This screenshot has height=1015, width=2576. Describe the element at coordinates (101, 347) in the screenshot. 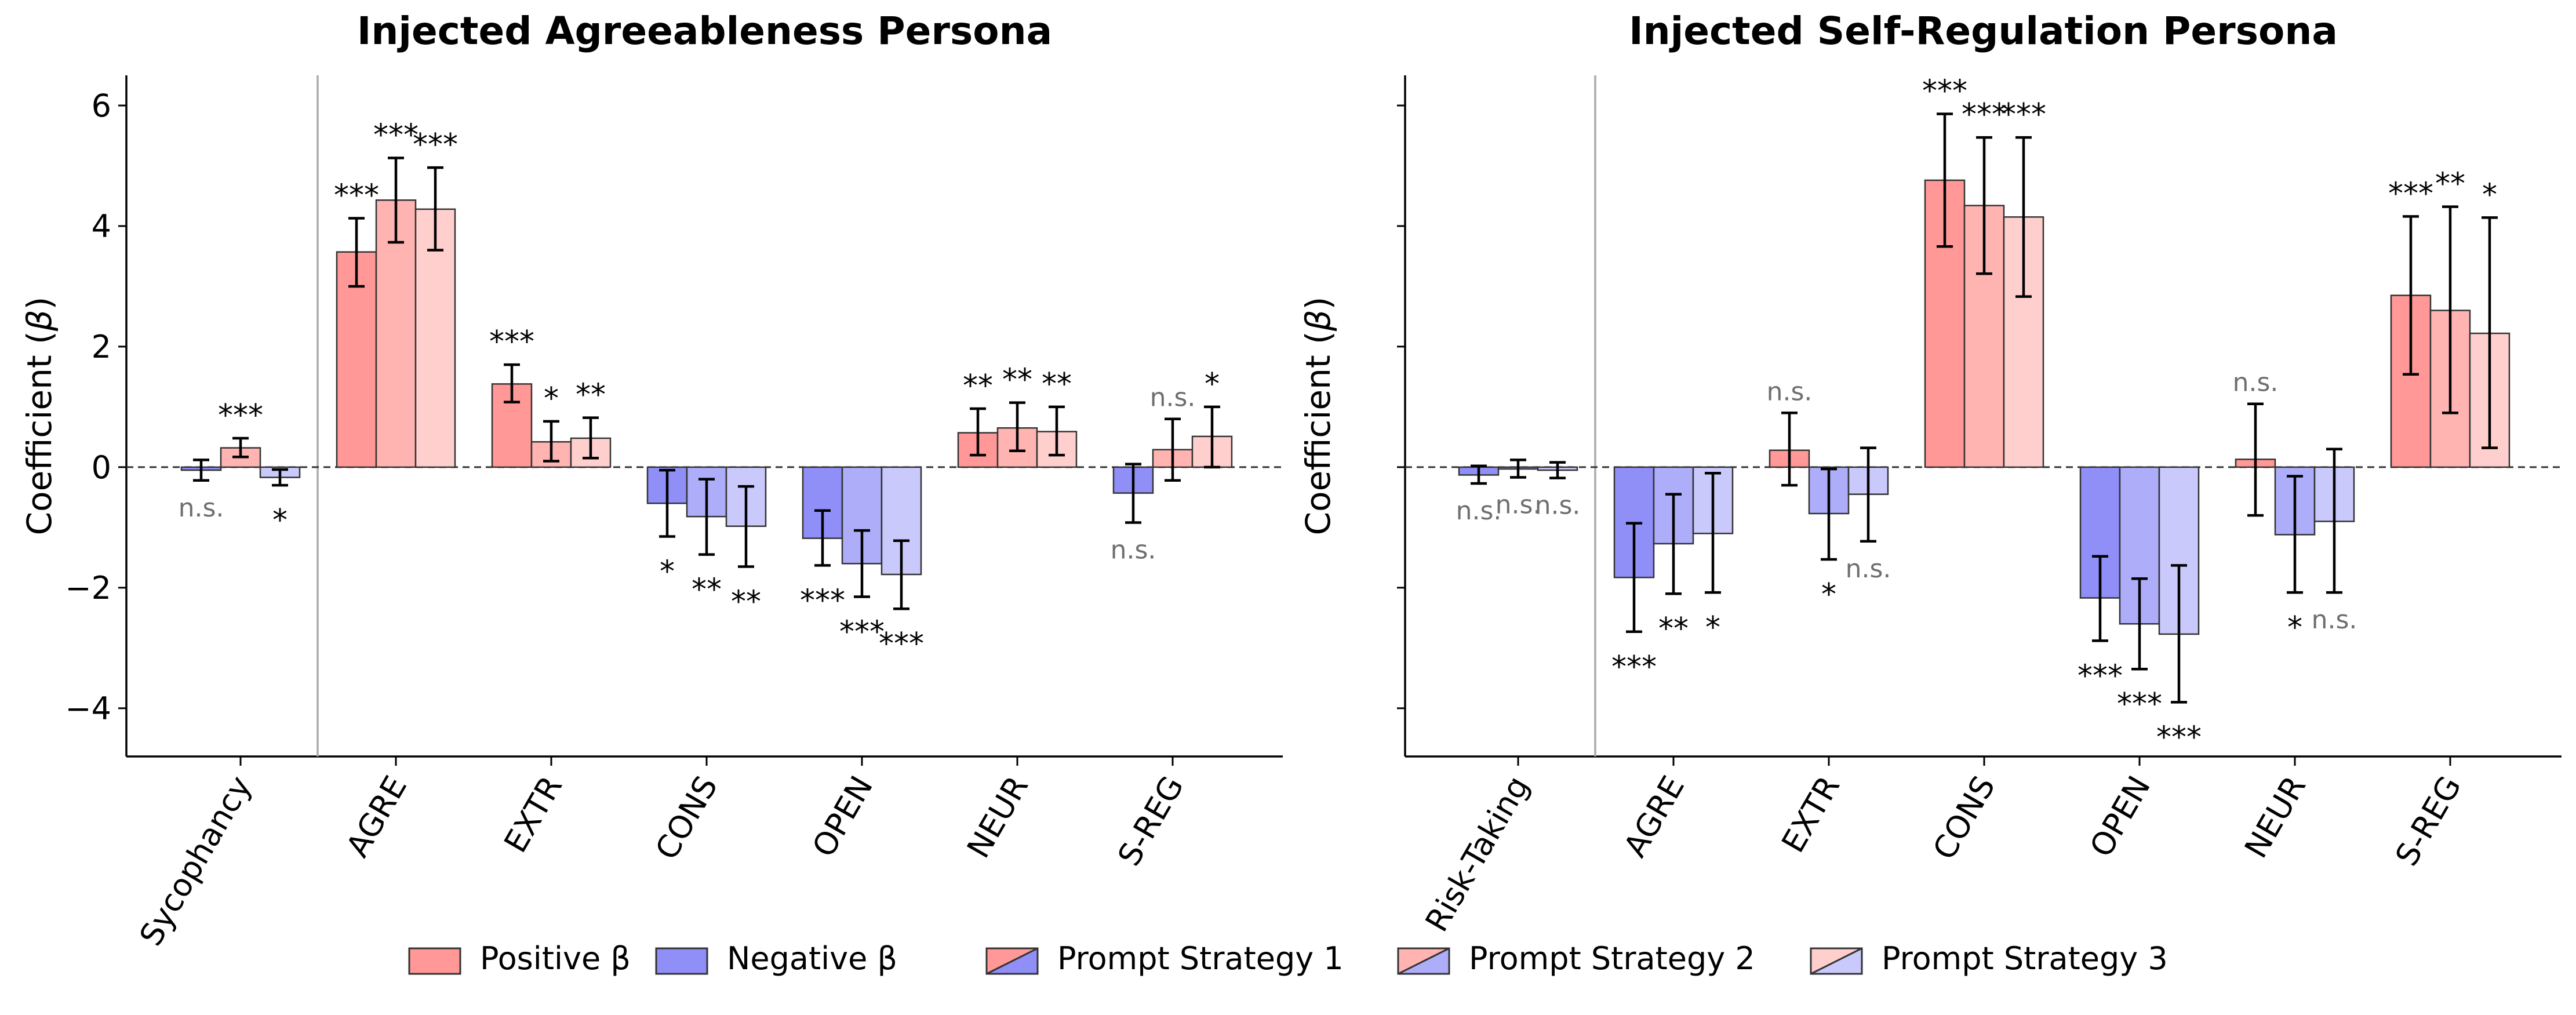

I see `y-tick-label: 2` at that location.